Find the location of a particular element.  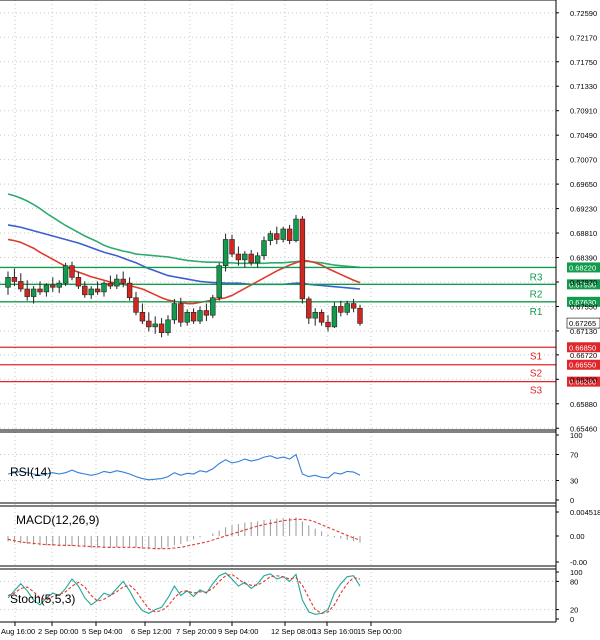

stoch-tick-label: 20 is located at coordinates (574, 610).